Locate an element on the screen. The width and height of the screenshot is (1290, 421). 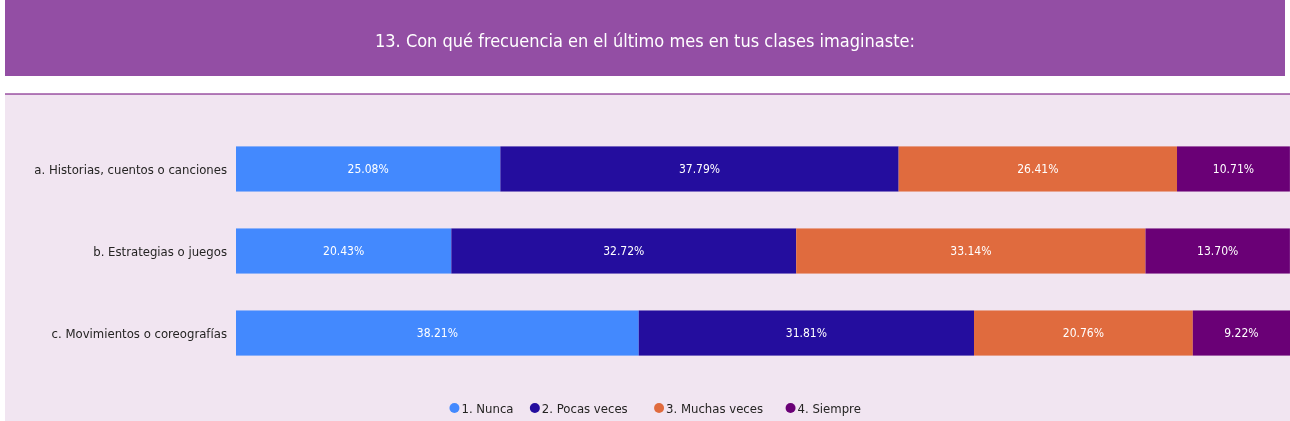
y-tick-label: c. Movimientos o coreografías is located at coordinates (139, 333).